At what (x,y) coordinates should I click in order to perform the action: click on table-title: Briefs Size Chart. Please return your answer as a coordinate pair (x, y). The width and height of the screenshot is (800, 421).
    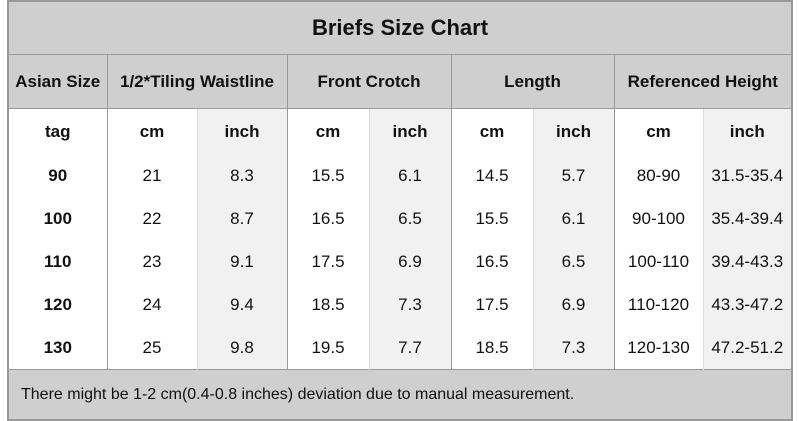
    Looking at the image, I should click on (400, 28).